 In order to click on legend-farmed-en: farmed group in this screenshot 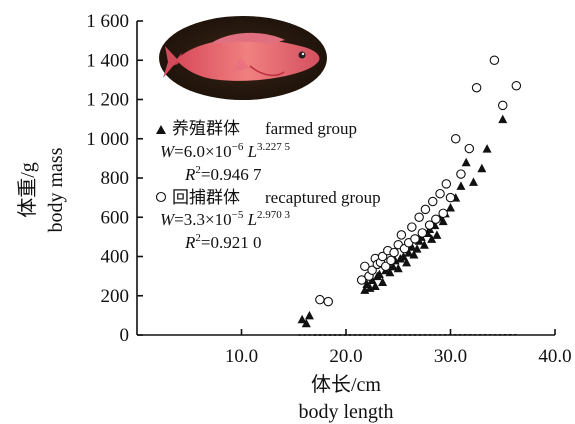, I will do `click(311, 128)`.